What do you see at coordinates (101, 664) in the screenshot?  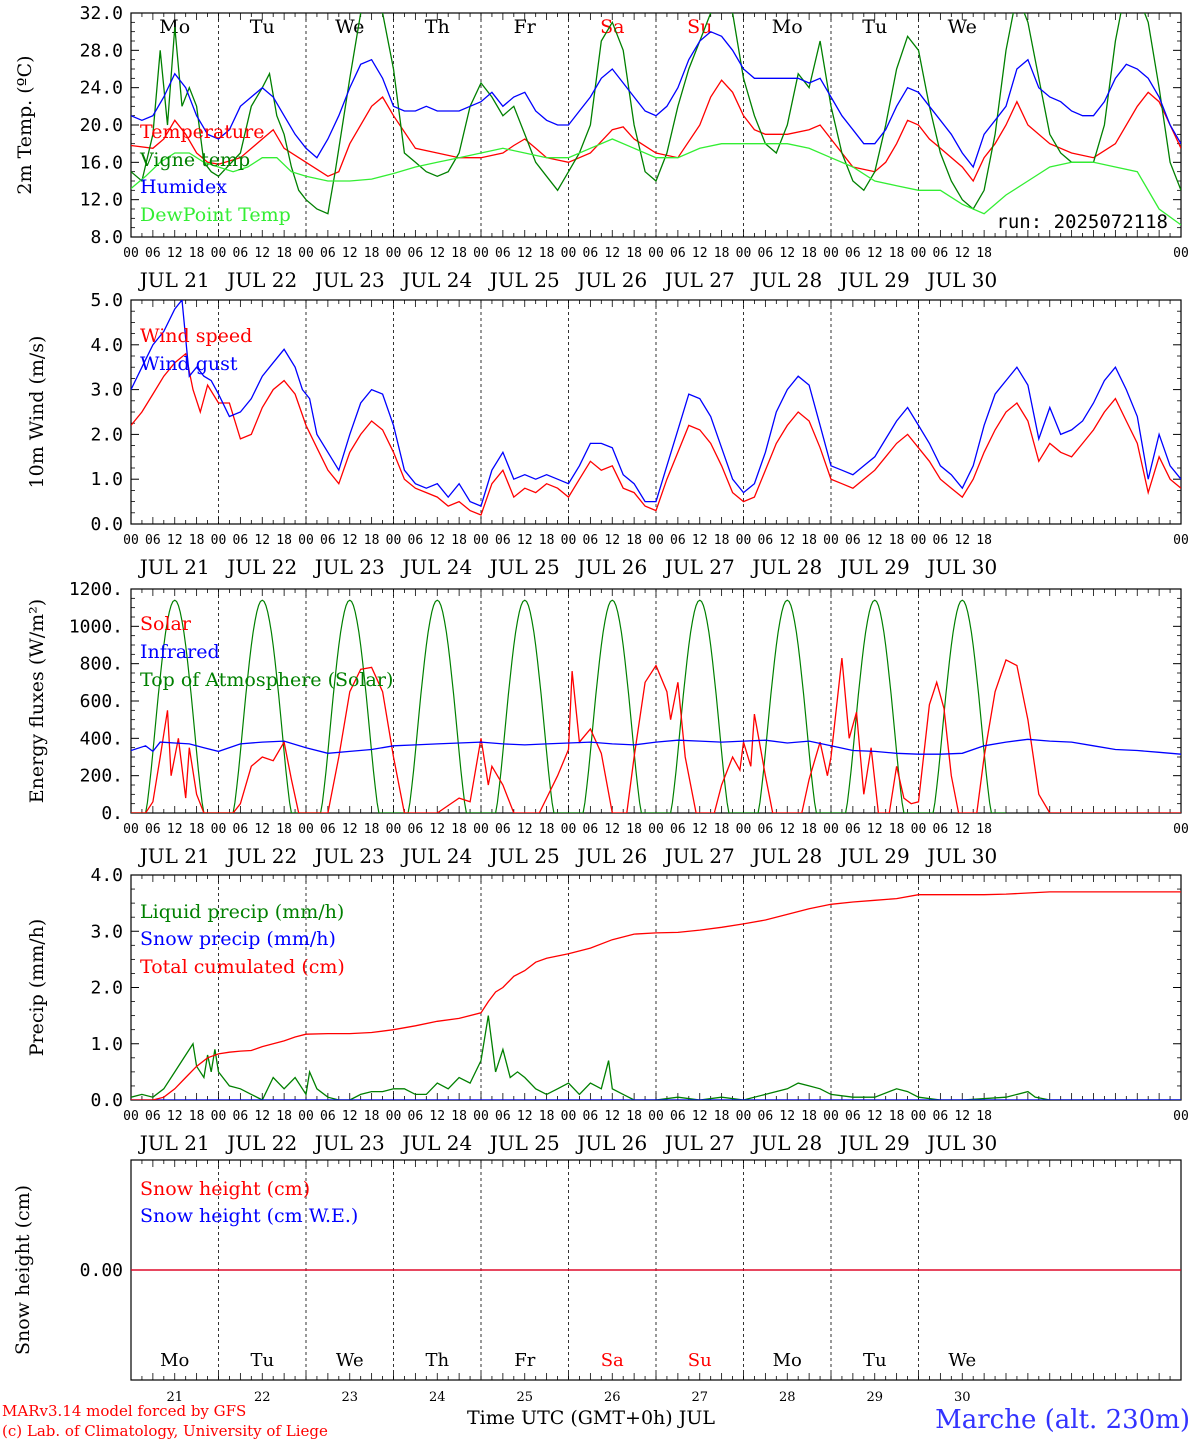 I see `y-tick-label: 800.` at bounding box center [101, 664].